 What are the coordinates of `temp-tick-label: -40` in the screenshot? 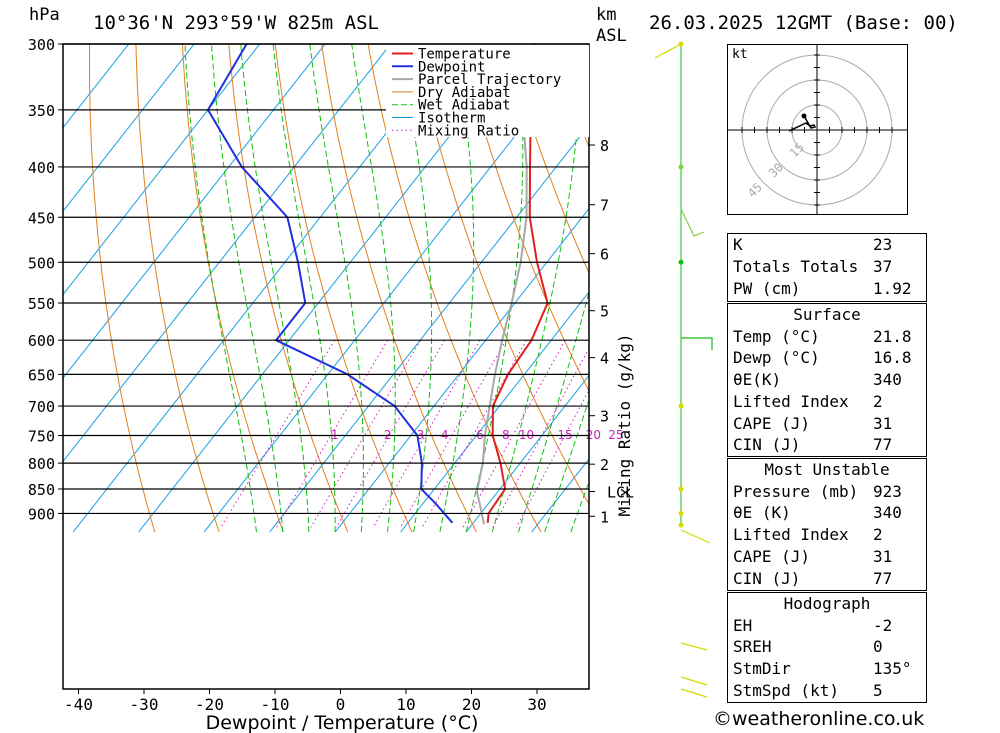 It's located at (78, 704).